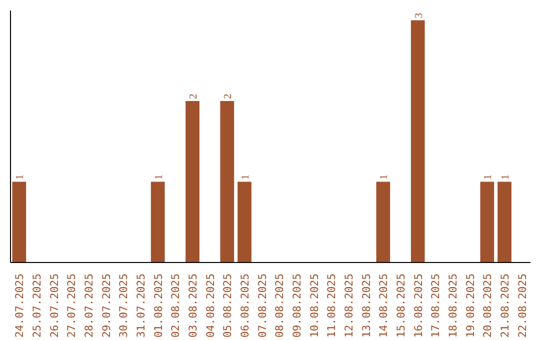 This screenshot has width=540, height=340. What do you see at coordinates (366, 306) in the screenshot?
I see `x-tick-label: 13.08.2025` at bounding box center [366, 306].